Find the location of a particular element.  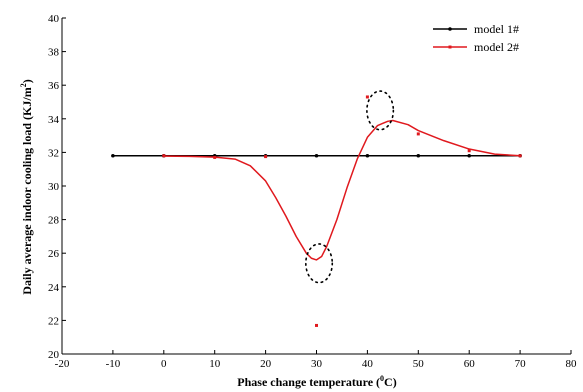

y-tick-label: 20 is located at coordinates (54, 355).